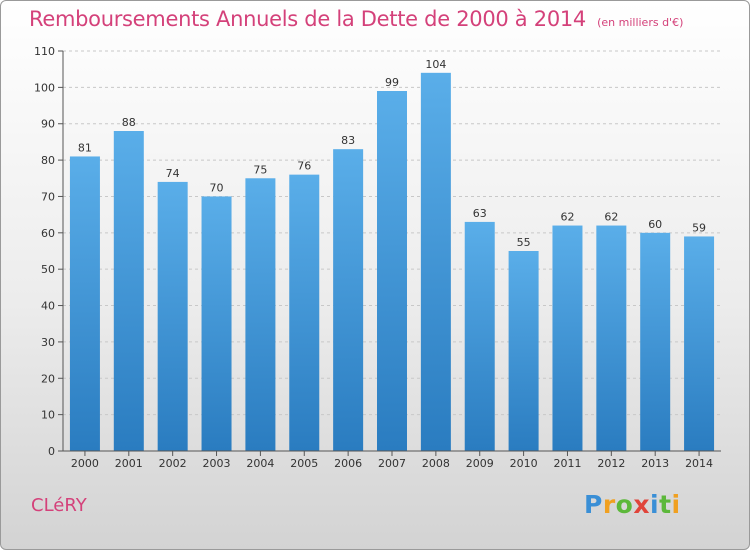 This screenshot has height=550, width=750. What do you see at coordinates (129, 463) in the screenshot?
I see `x-tick-label: 2001` at bounding box center [129, 463].